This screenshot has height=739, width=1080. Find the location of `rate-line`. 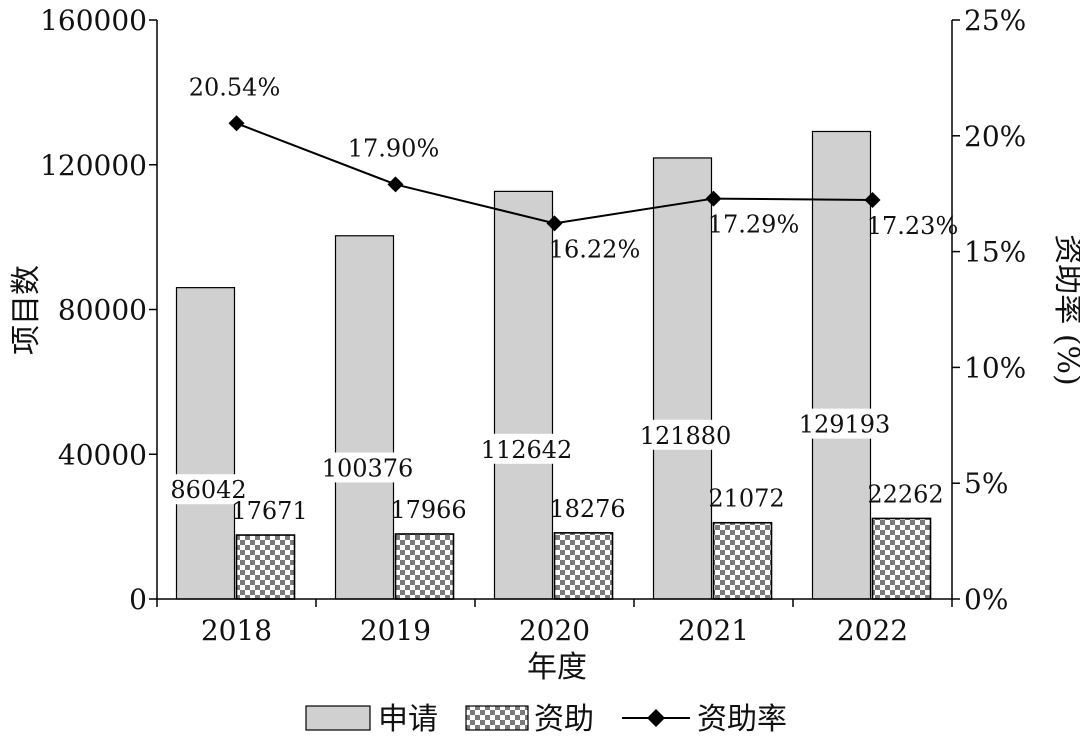

rate-line is located at coordinates (554, 173).